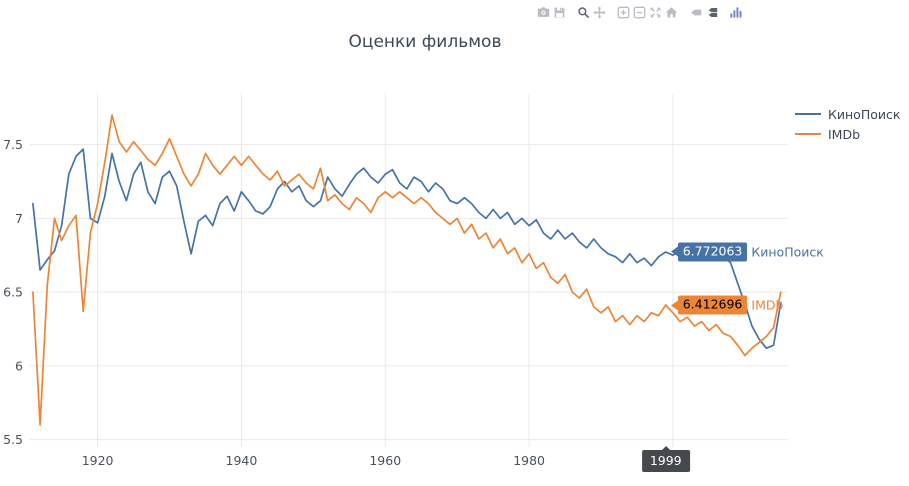 The width and height of the screenshot is (909, 486). Describe the element at coordinates (559, 12) in the screenshot. I see `save-icon` at that location.